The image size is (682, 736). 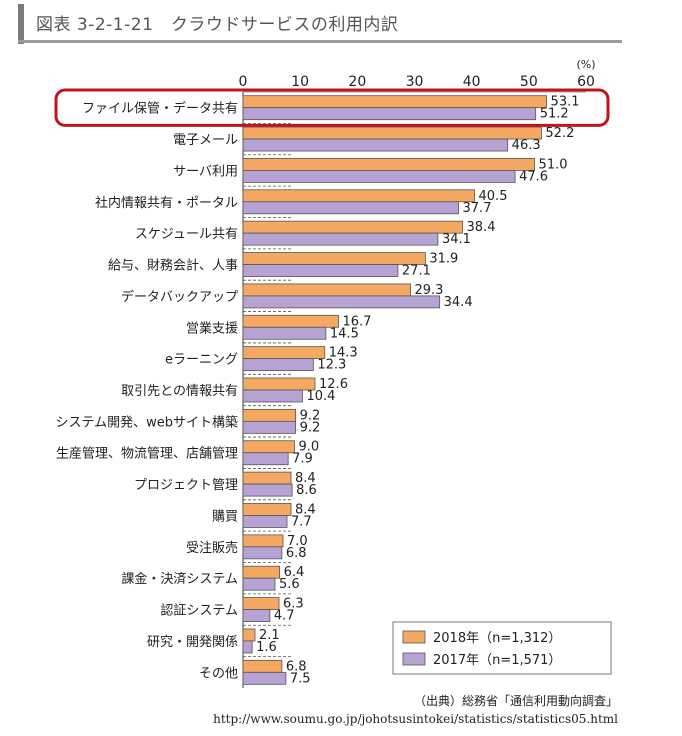 What do you see at coordinates (205, 140) in the screenshot?
I see `category-label: 電子メール` at bounding box center [205, 140].